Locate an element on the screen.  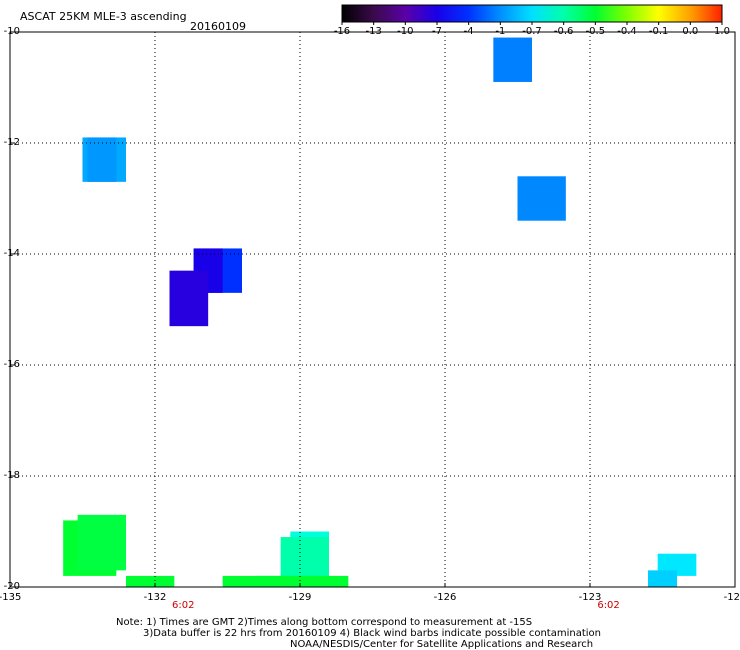
lat-label: -18 is located at coordinates (11, 475).